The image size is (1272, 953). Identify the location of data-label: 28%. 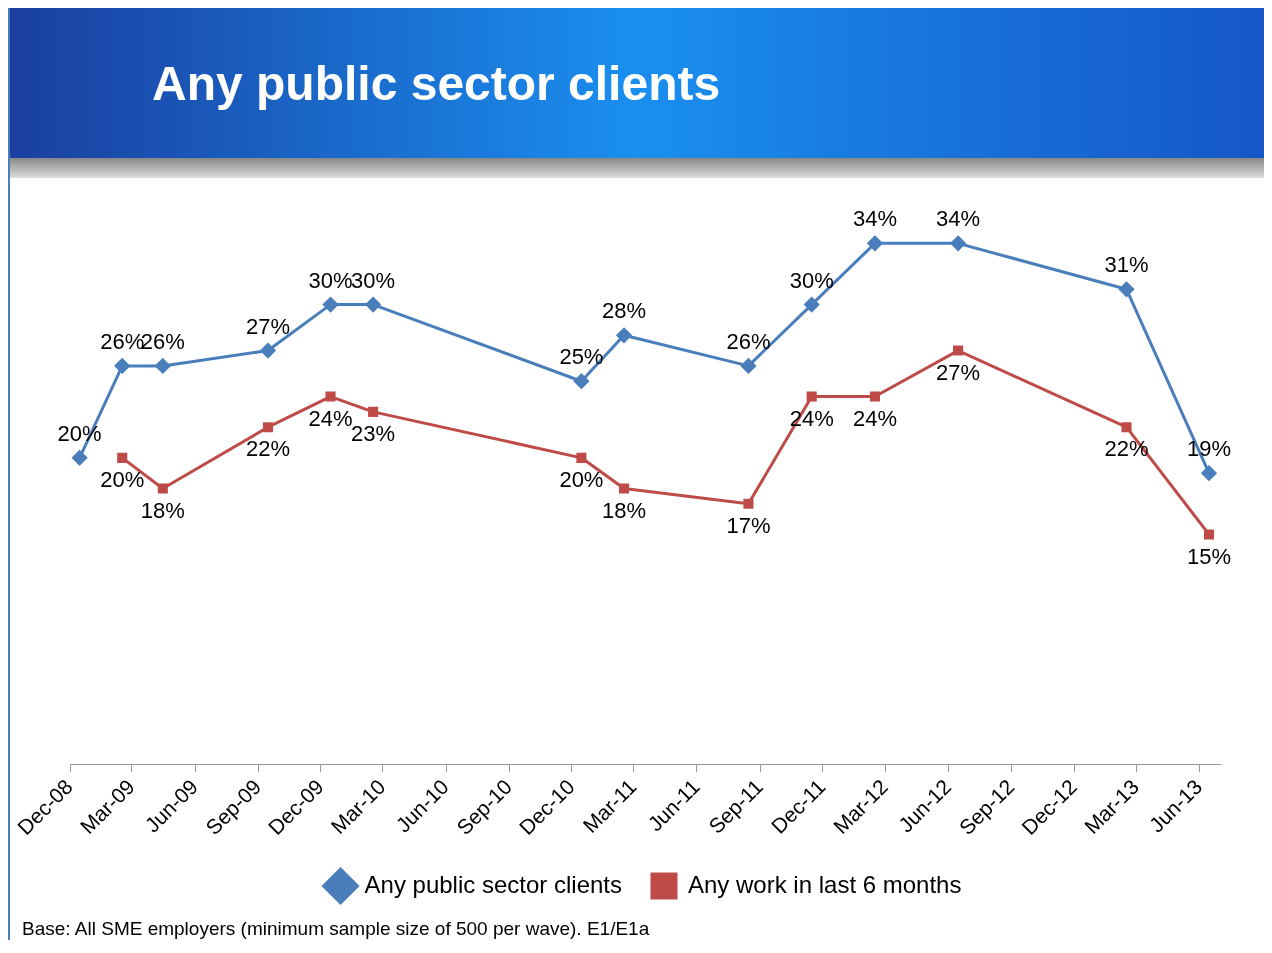
(624, 311).